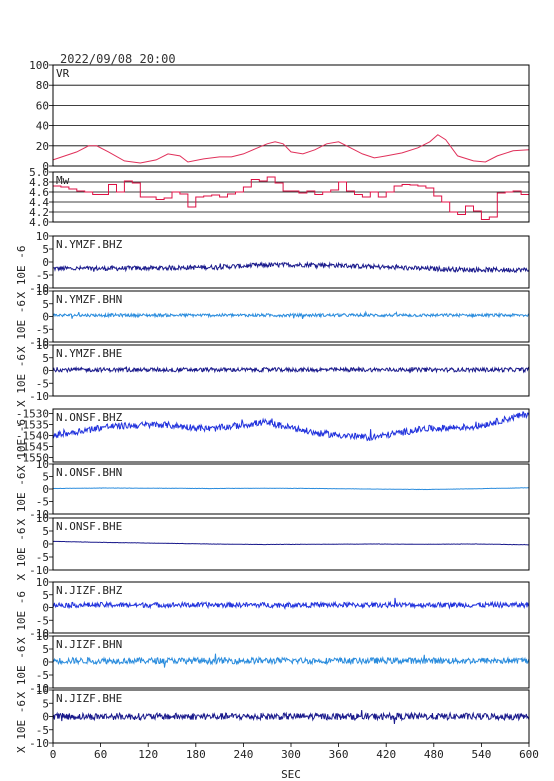 This screenshot has width=554, height=781. I want to click on panel-label: N.JIZF.BHE, so click(89, 698).